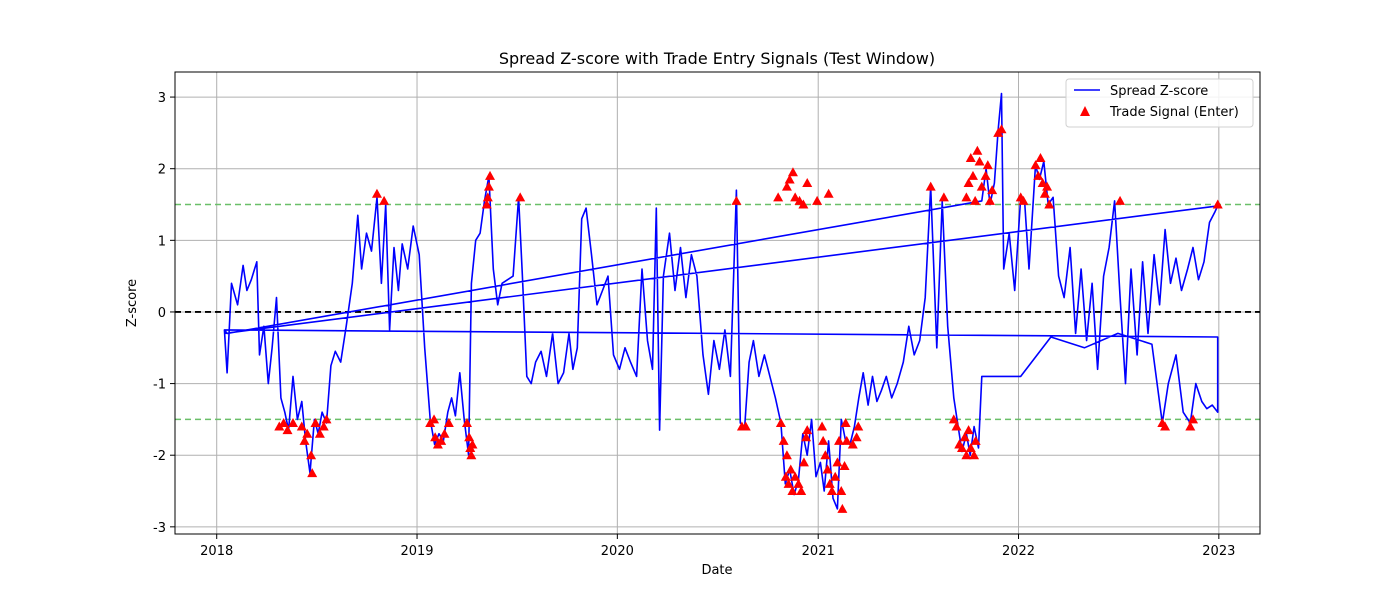 The height and width of the screenshot is (600, 1400). I want to click on x-tick-label: 2020, so click(617, 551).